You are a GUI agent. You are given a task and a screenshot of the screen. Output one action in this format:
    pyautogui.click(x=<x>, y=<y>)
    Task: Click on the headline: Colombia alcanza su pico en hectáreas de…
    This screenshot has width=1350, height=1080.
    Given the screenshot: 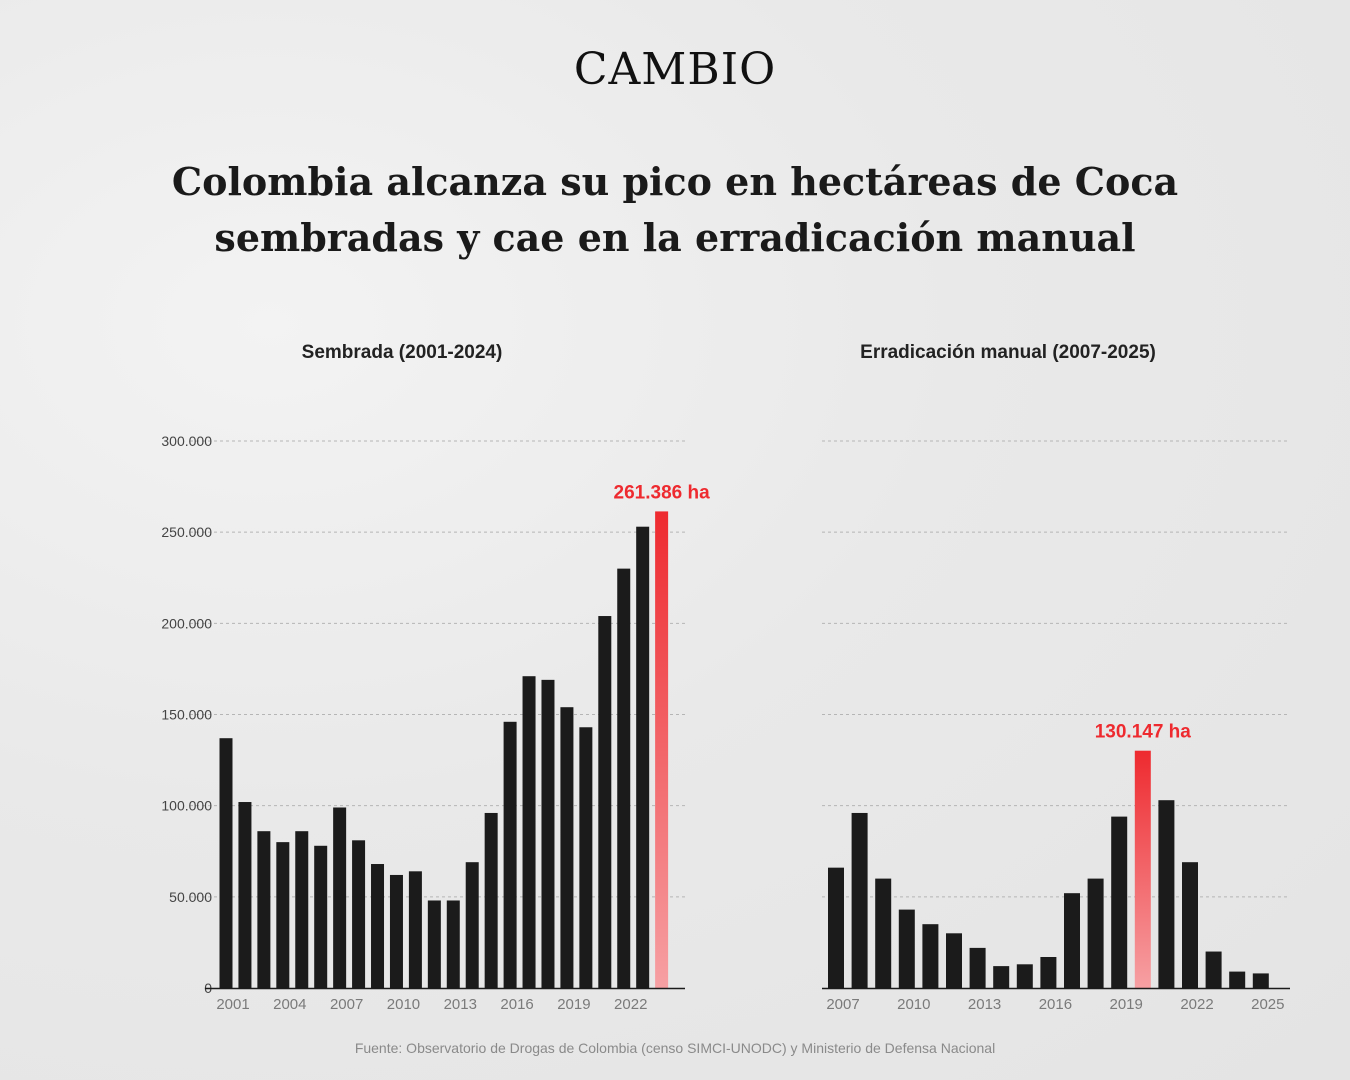 What is the action you would take?
    pyautogui.click(x=675, y=210)
    